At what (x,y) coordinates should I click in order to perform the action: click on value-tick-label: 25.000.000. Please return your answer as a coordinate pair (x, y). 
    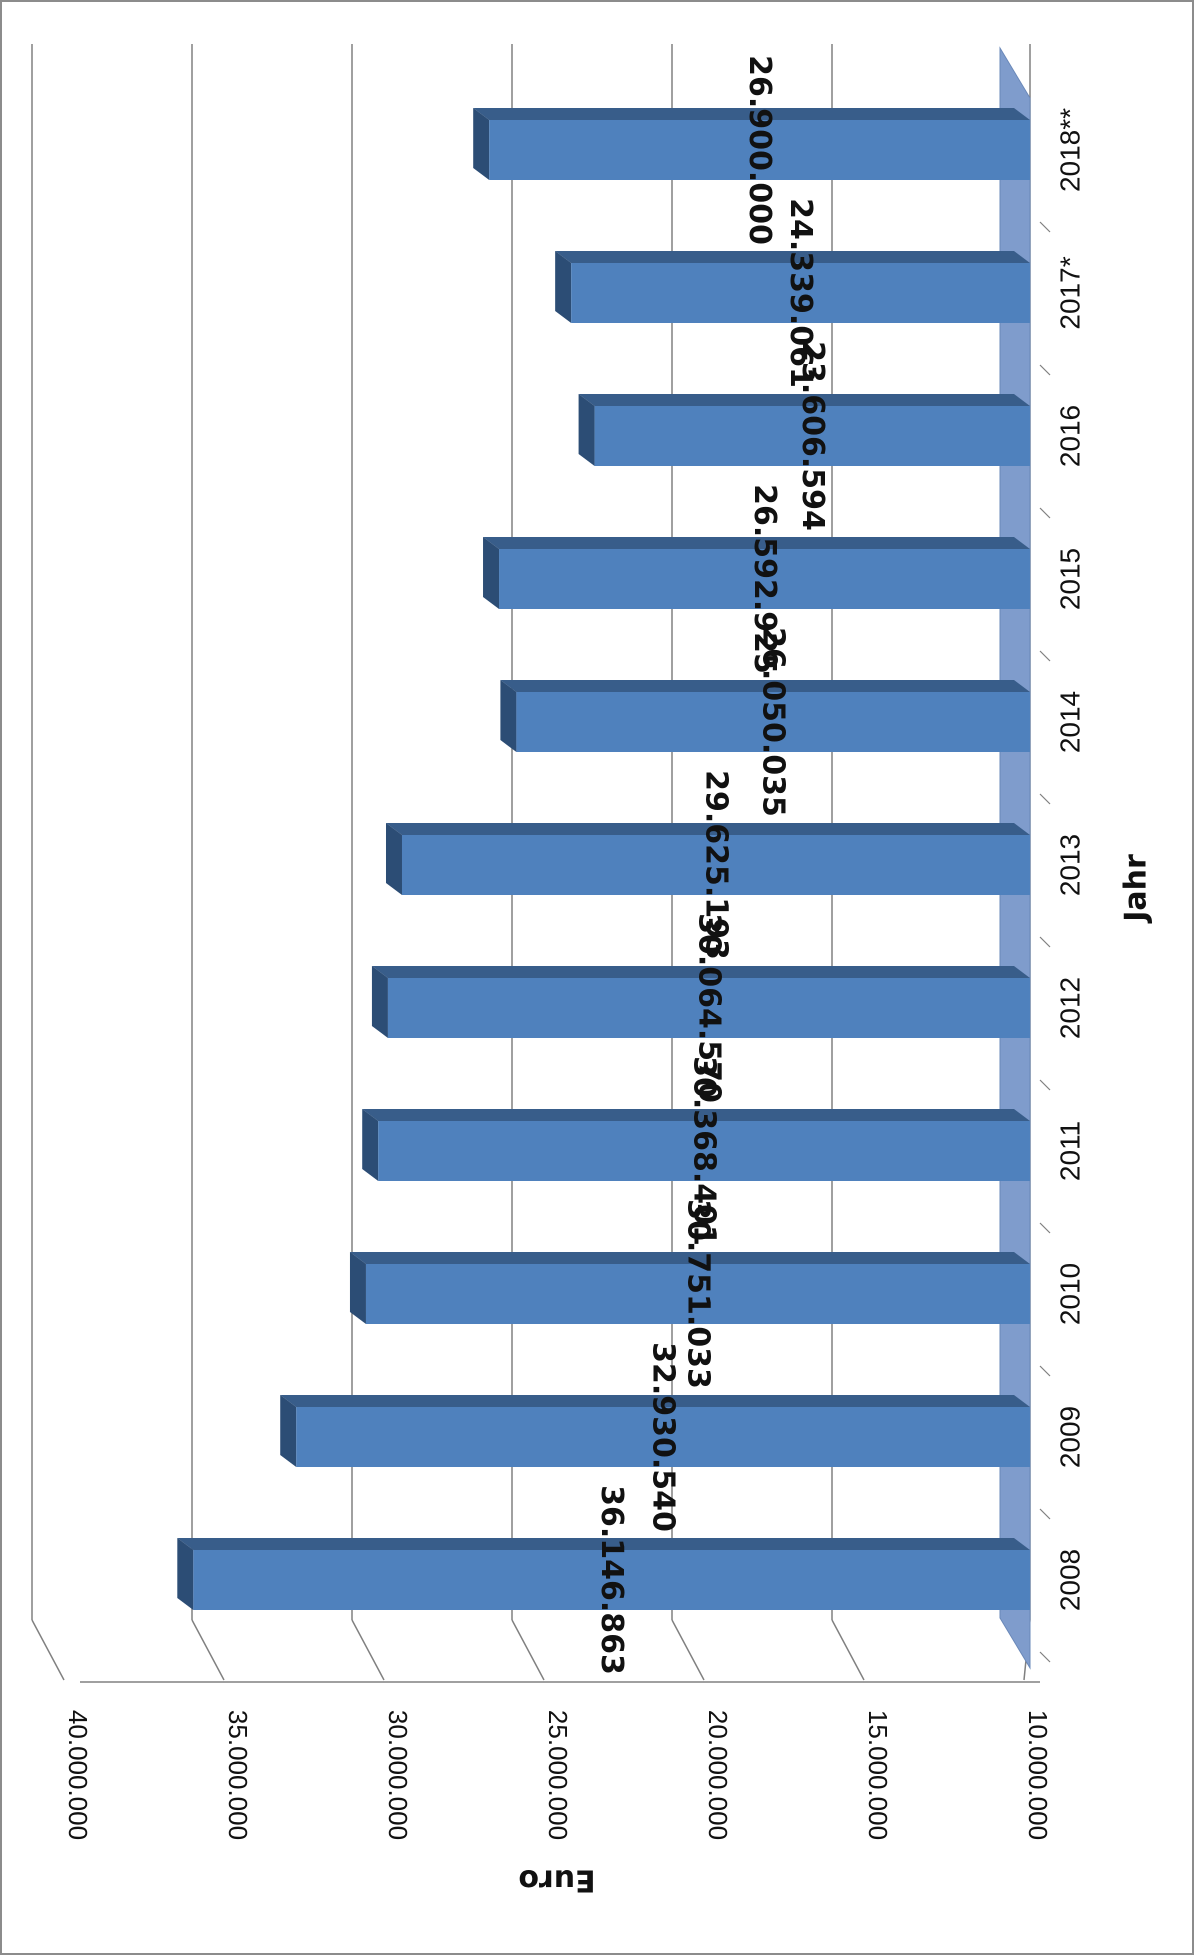
    Looking at the image, I should click on (558, 1775).